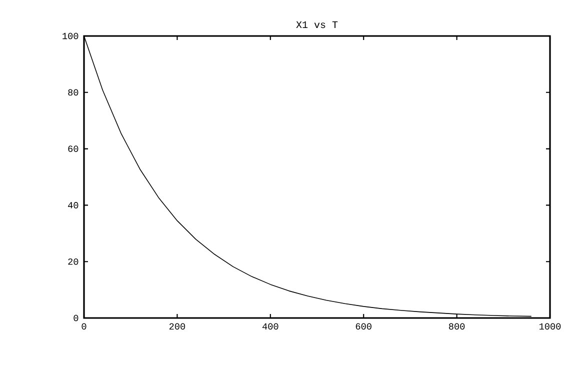 This screenshot has height=368, width=575. What do you see at coordinates (550, 326) in the screenshot?
I see `x-tick-label: 1000` at bounding box center [550, 326].